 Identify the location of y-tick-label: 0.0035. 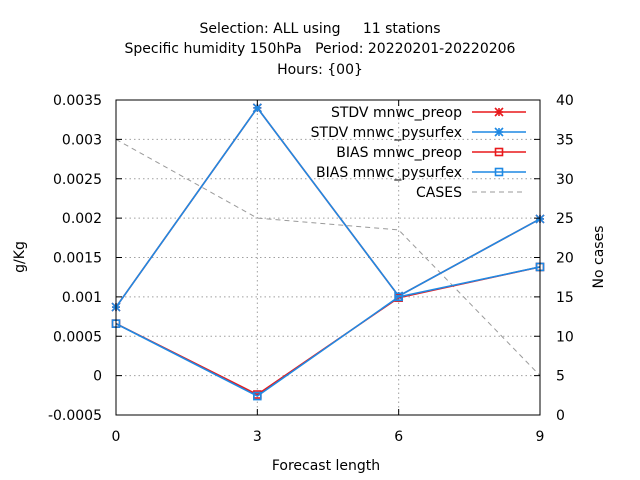
(77, 101).